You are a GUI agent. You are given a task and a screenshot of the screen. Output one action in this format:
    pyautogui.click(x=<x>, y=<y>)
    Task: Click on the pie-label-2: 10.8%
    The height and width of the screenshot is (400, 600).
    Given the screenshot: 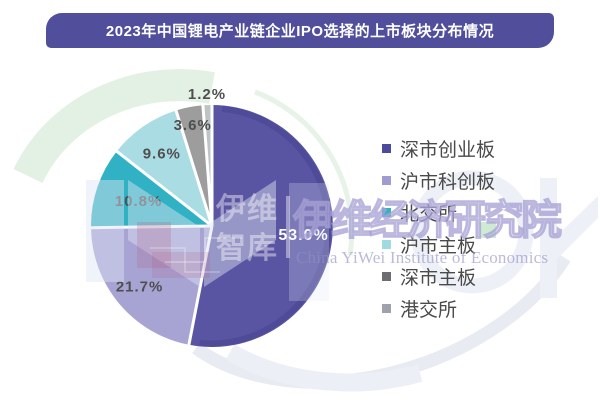 What is the action you would take?
    pyautogui.click(x=139, y=201)
    